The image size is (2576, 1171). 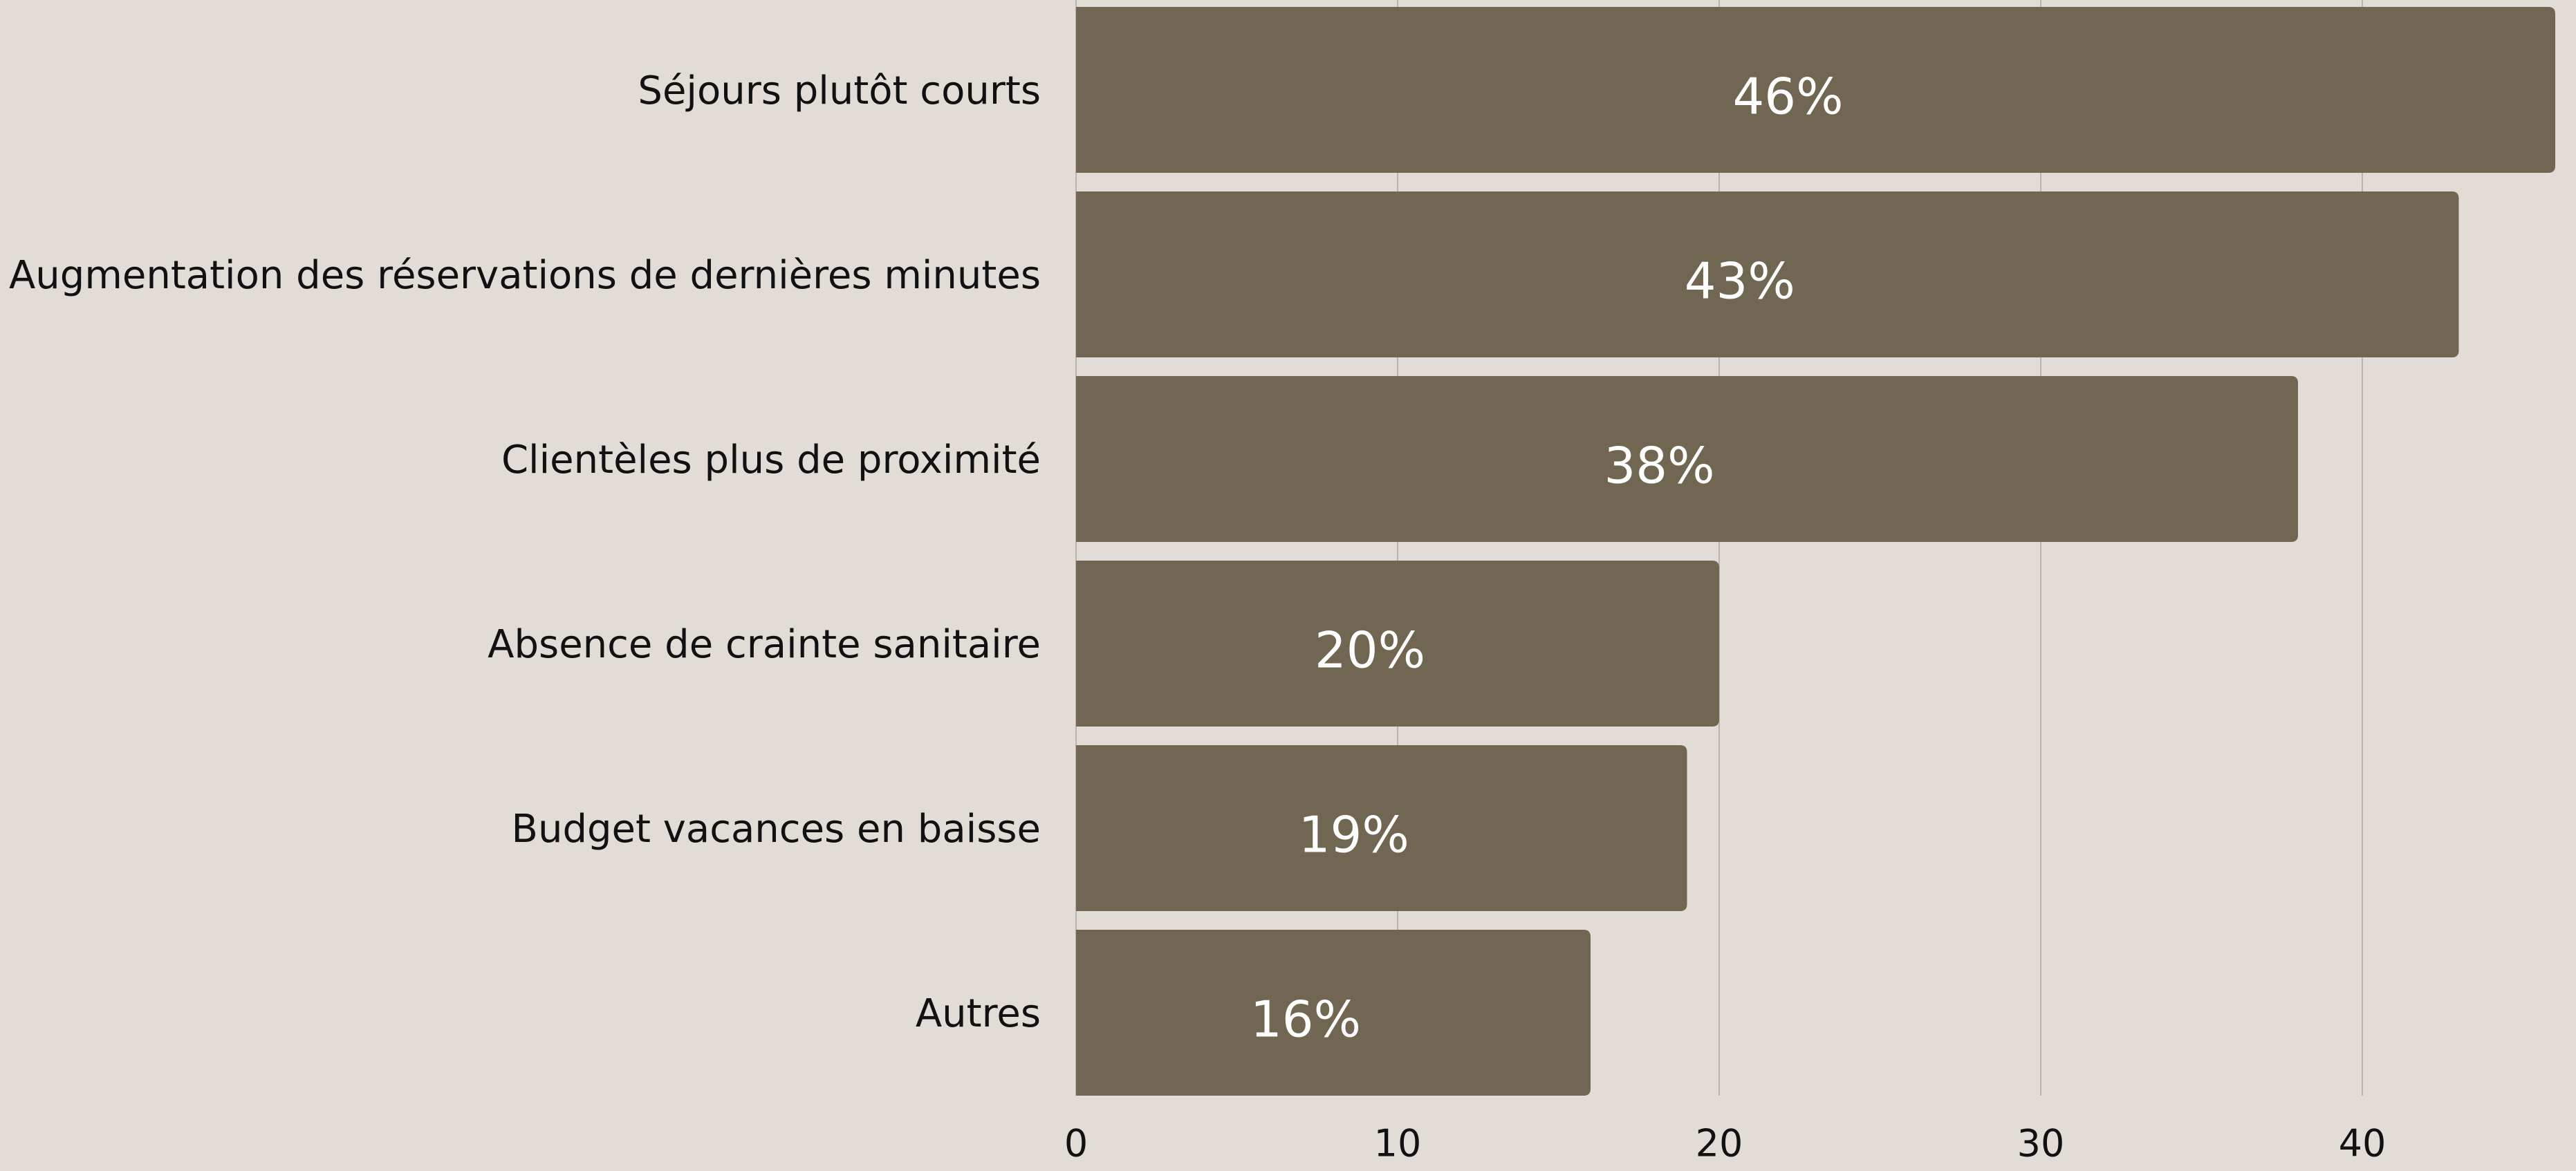 I want to click on x-tick-label: 40, so click(x=2363, y=1143).